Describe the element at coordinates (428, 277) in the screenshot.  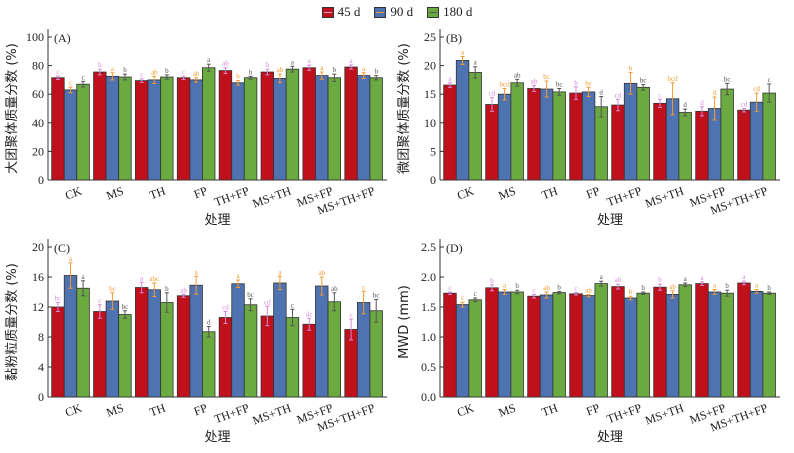
I see `y-tick-label: 2.0` at that location.